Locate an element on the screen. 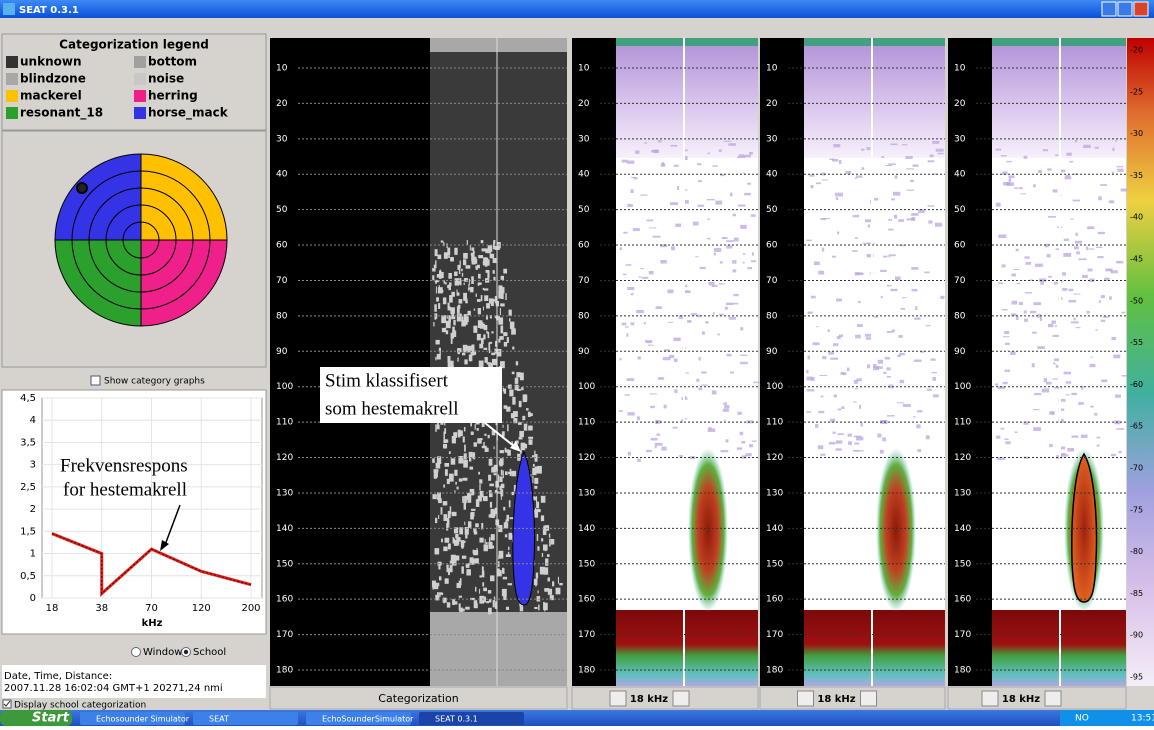  maximize-button is located at coordinates (1125, 9).